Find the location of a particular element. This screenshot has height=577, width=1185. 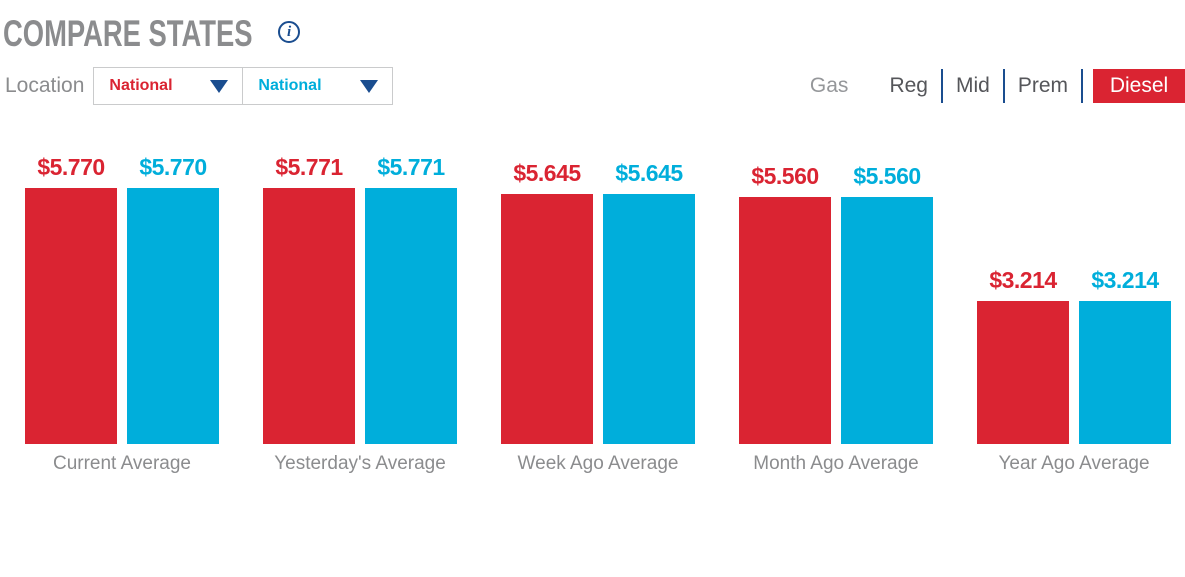

fuel-type-selector: Gas Reg Mid Prem Diesel is located at coordinates (991, 86).